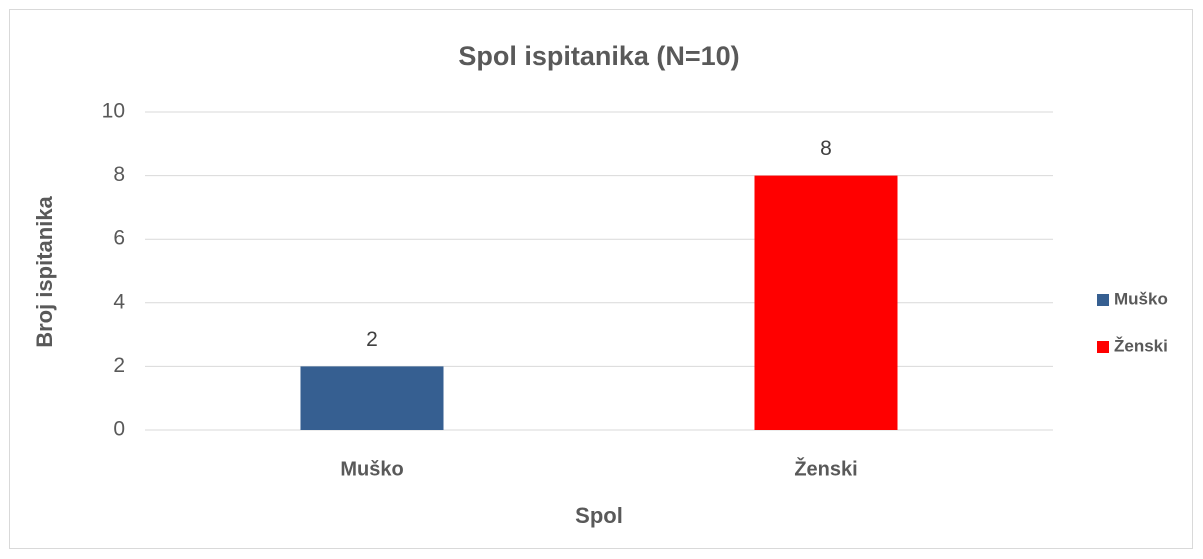  What do you see at coordinates (372, 339) in the screenshot?
I see `data-label: 2` at bounding box center [372, 339].